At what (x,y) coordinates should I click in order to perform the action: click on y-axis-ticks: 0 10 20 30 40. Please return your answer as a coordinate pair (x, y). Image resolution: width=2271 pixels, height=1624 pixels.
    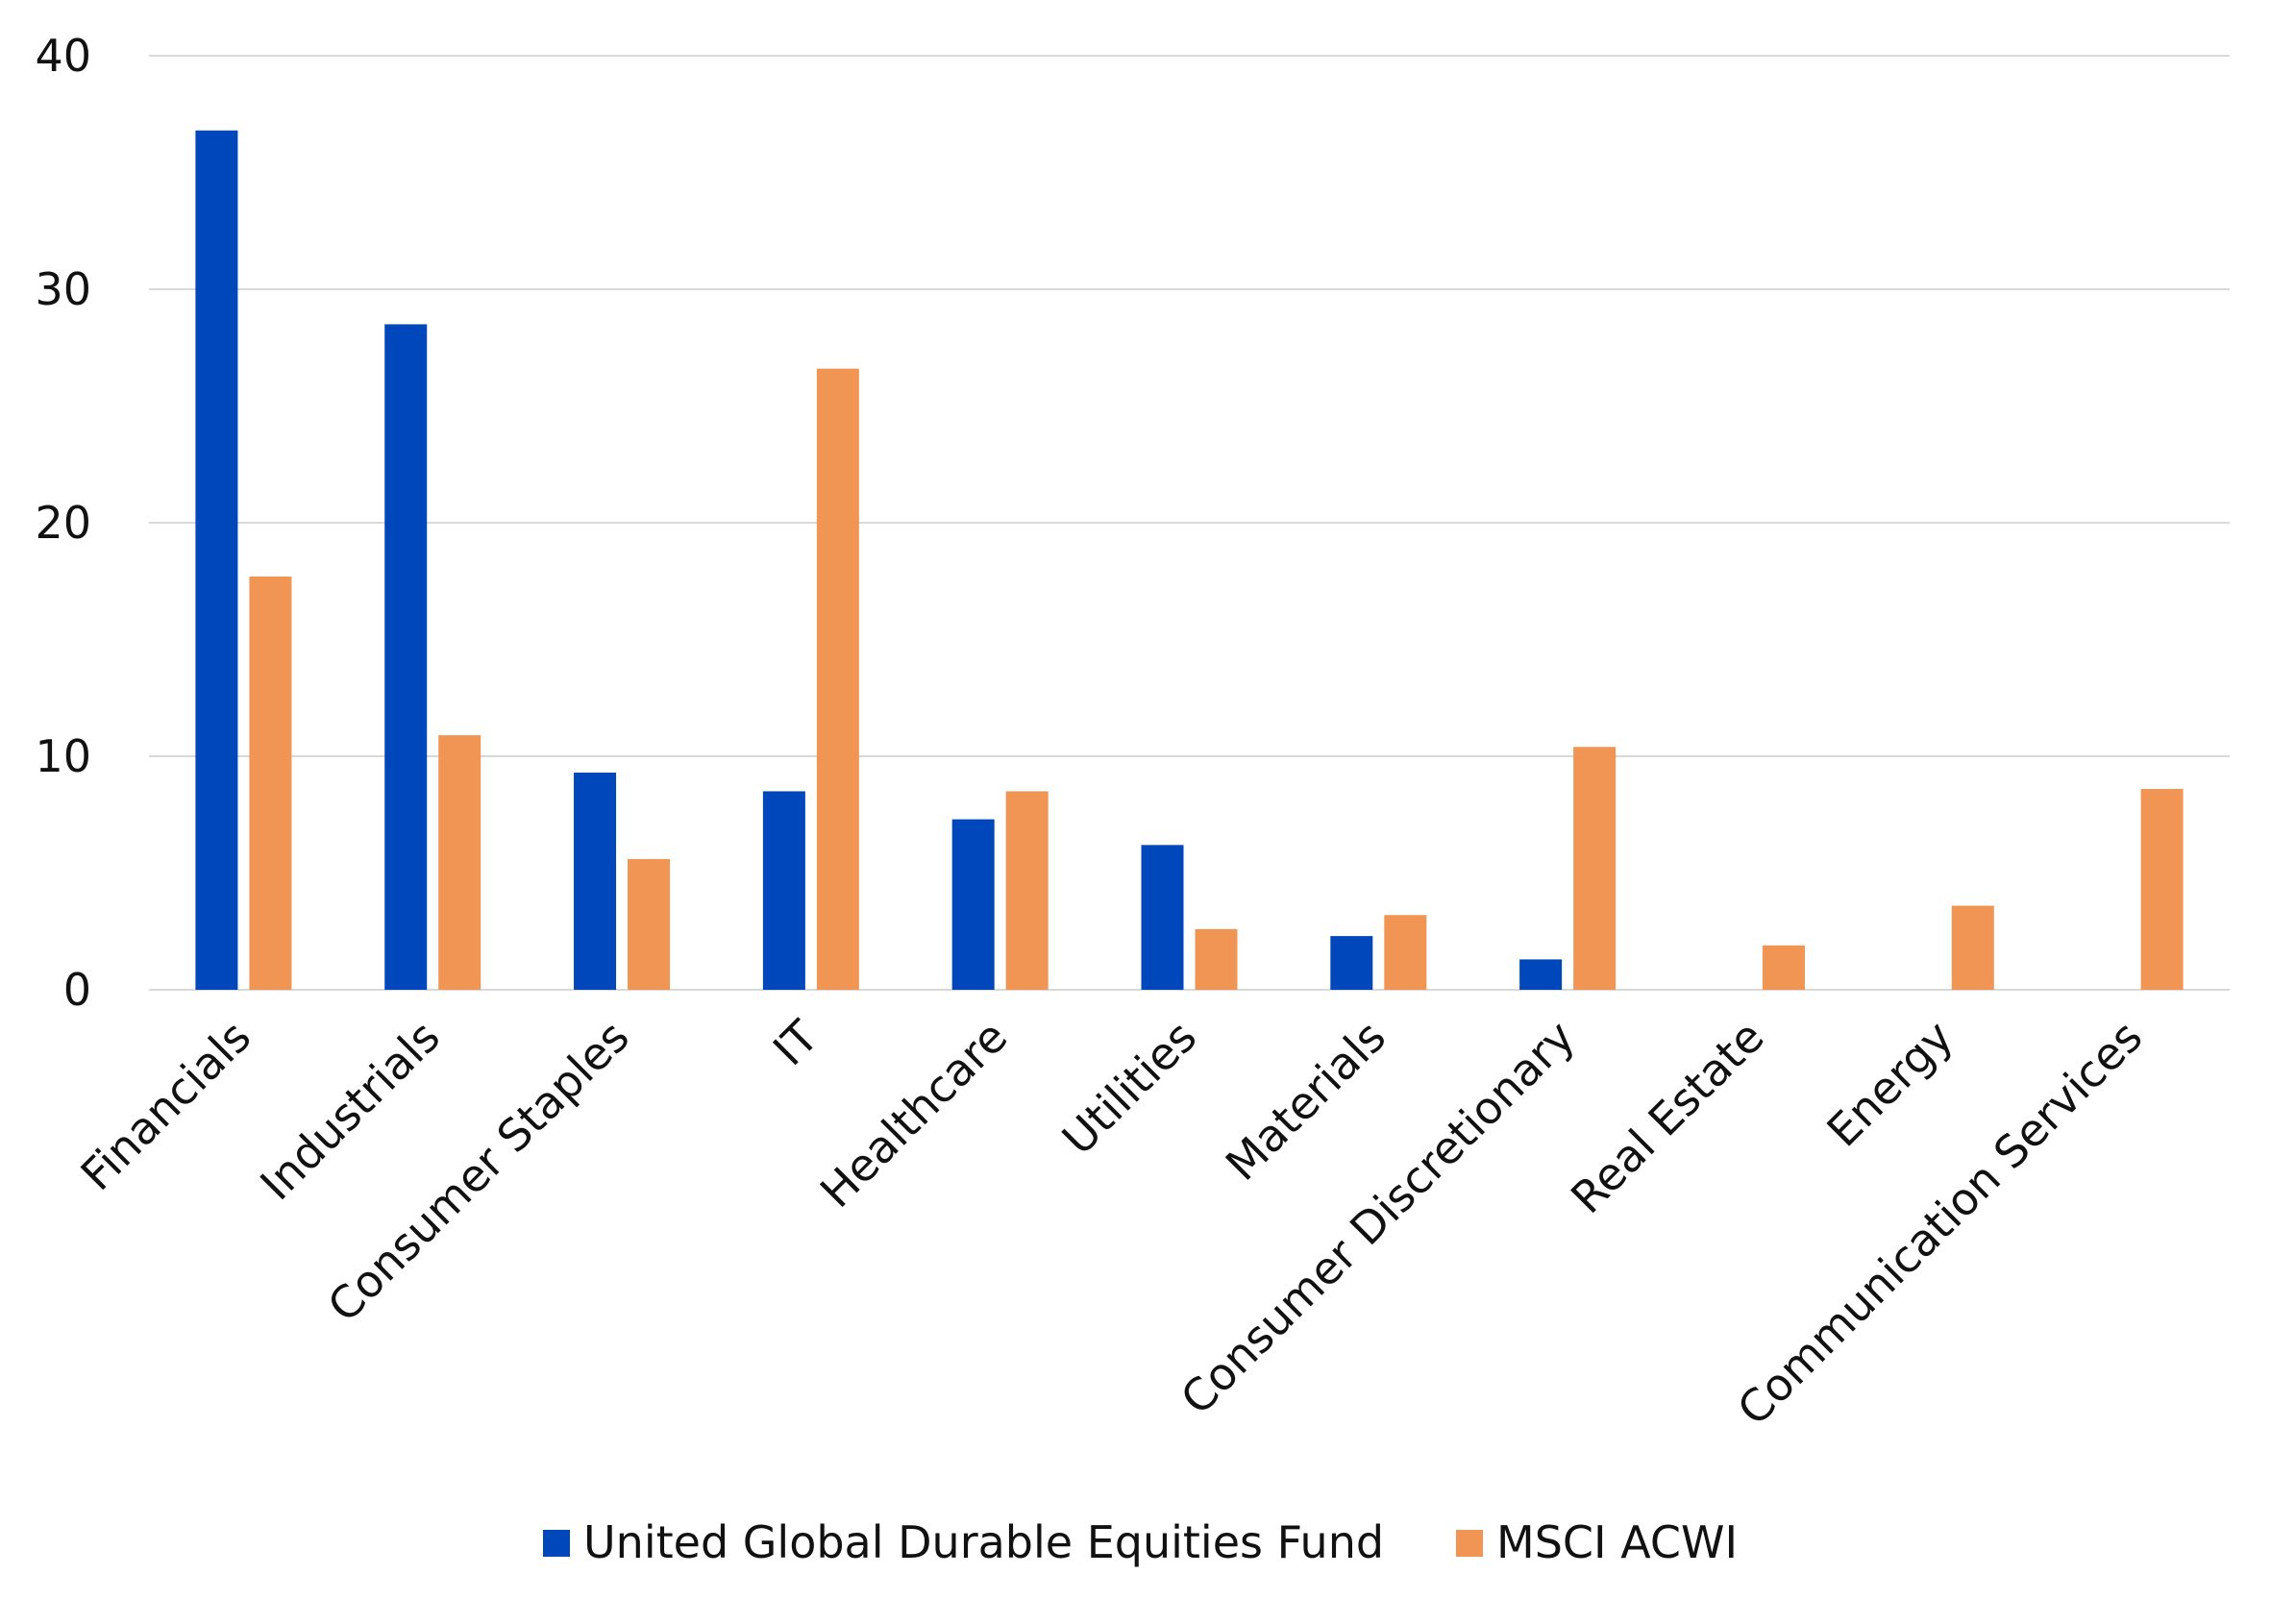
    Looking at the image, I should click on (63, 523).